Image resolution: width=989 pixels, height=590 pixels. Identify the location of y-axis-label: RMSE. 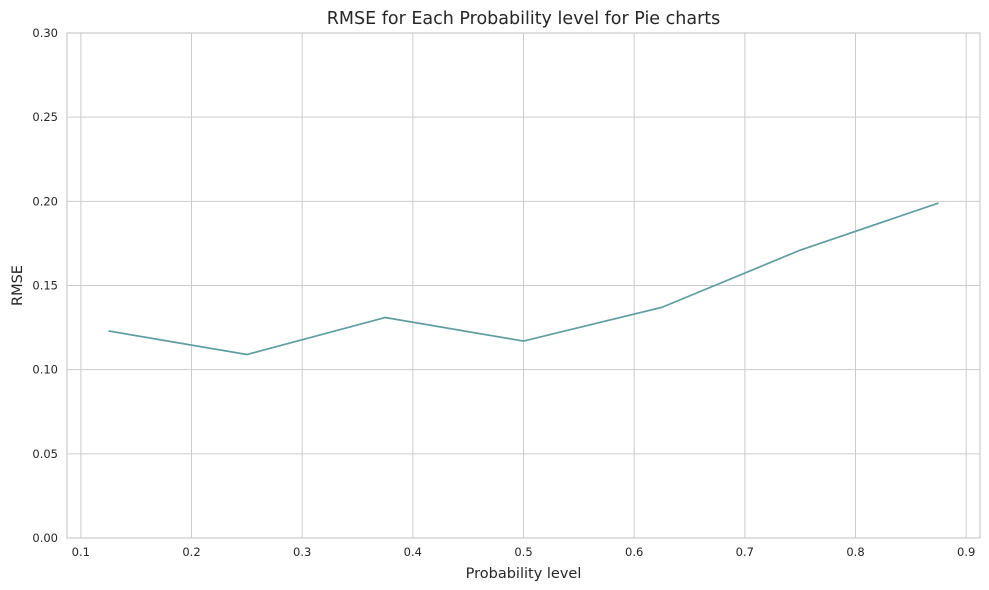
(18, 285).